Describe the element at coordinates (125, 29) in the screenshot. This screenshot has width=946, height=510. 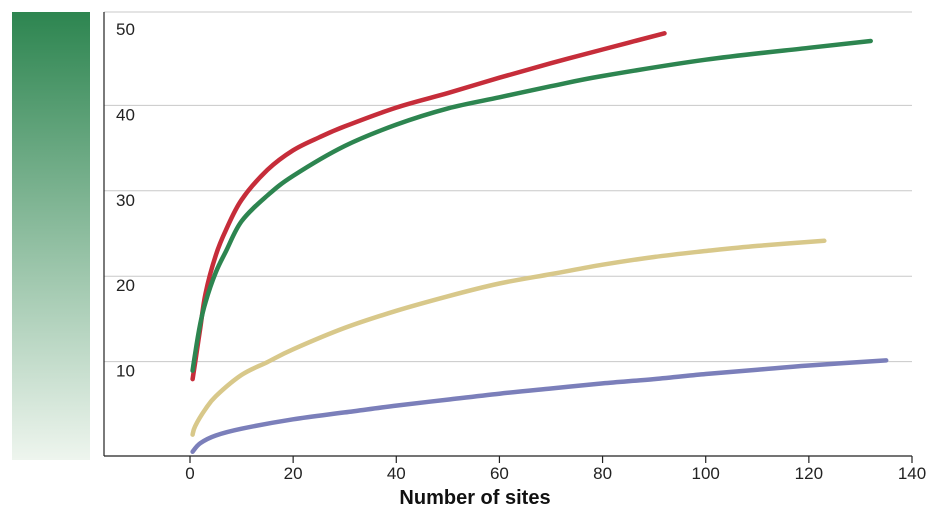
I see `y-tick-label: 50` at that location.